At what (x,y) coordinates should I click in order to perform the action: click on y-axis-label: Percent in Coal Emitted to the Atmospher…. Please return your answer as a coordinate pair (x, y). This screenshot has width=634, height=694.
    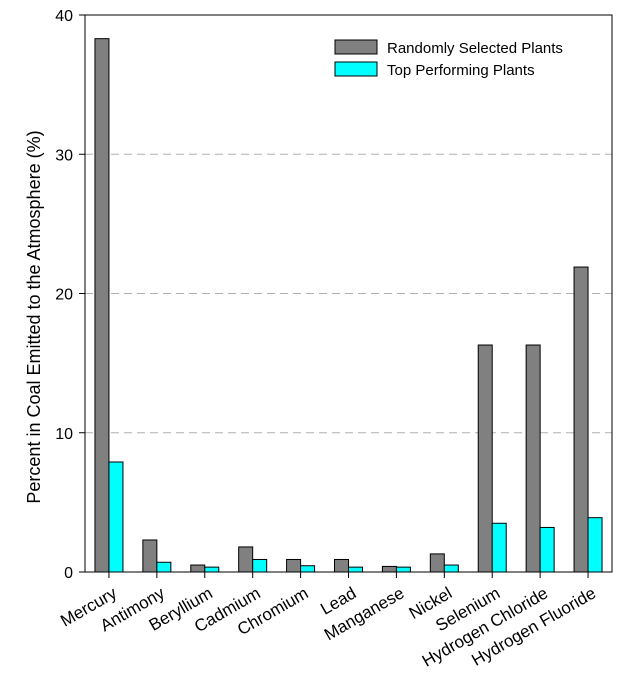
    Looking at the image, I should click on (34, 316).